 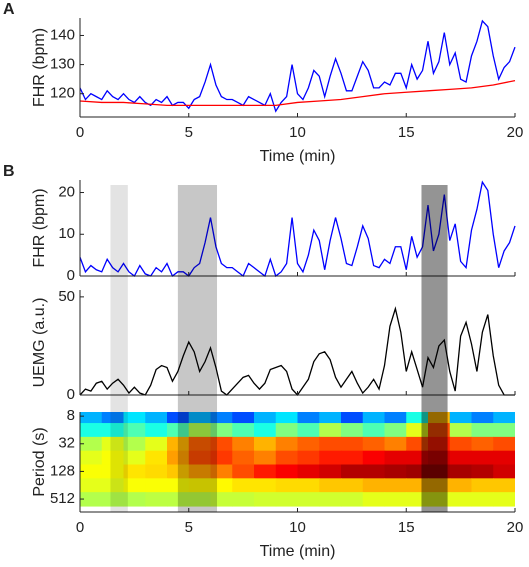 I want to click on y-tick-label: 10, so click(x=66, y=233).